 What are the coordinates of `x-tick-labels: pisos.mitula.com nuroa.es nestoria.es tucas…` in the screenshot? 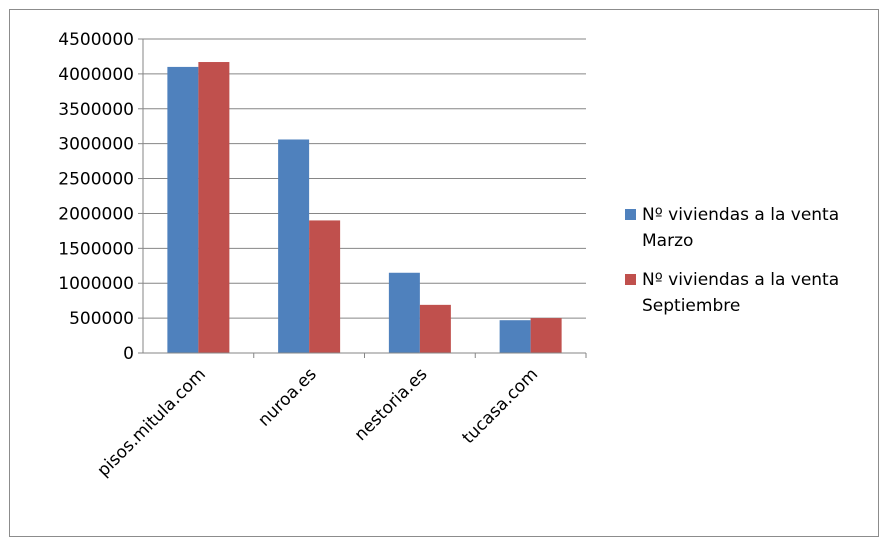 It's located at (318, 422).